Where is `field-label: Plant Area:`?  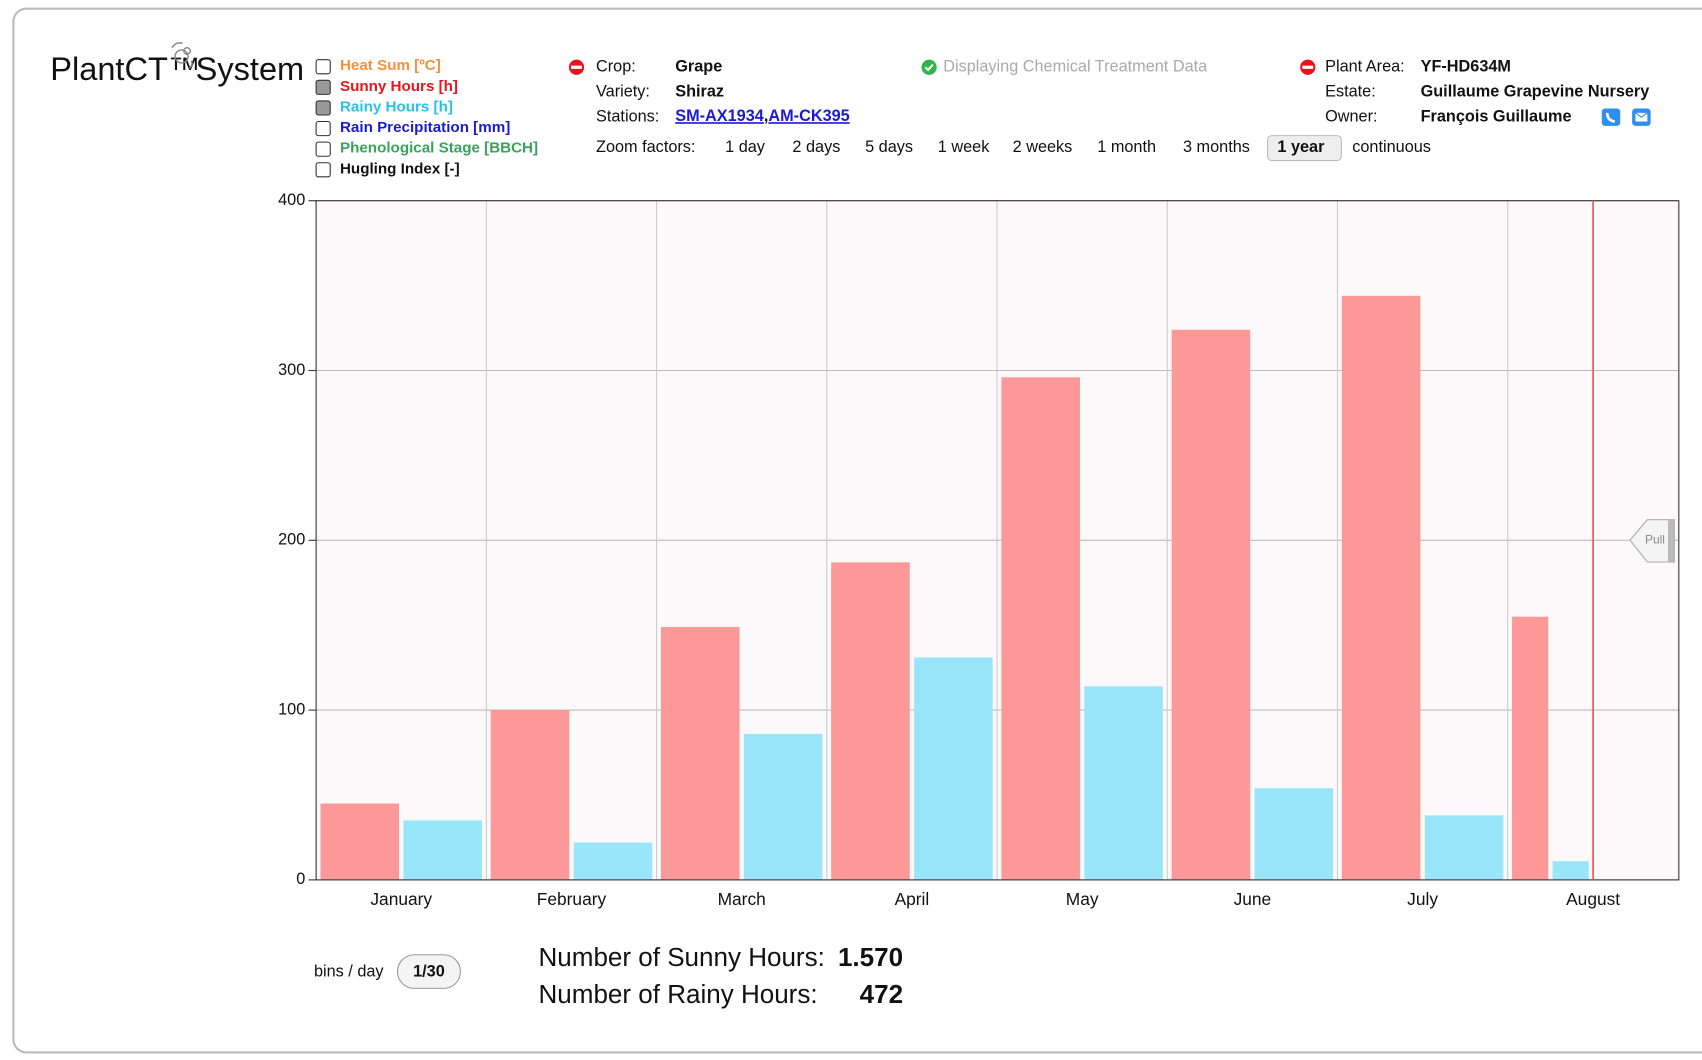
field-label: Plant Area: is located at coordinates (1365, 67).